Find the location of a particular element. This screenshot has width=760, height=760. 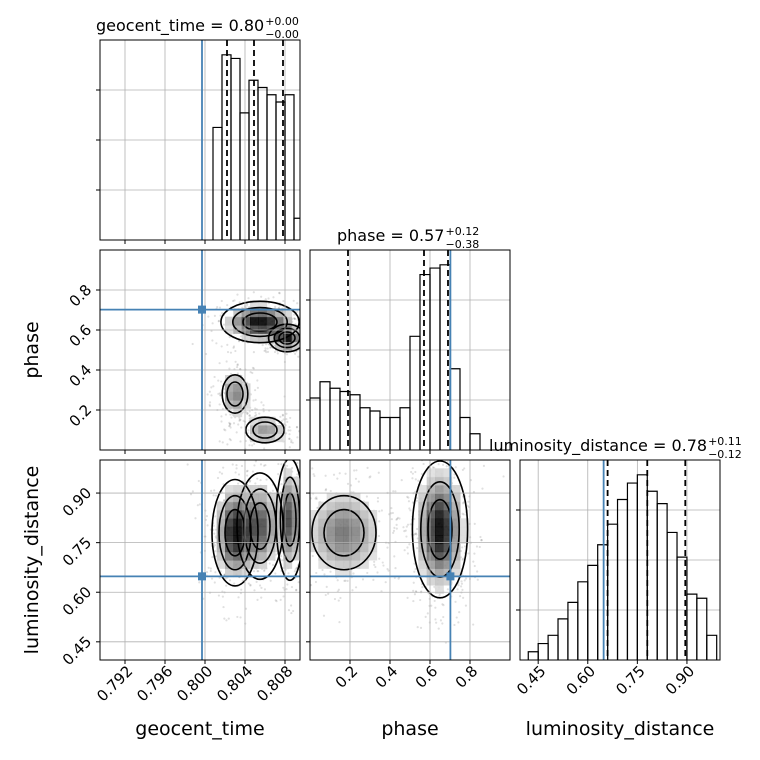

scatter-phase-luminosity_distance-xlabel: phase is located at coordinates (409, 729).